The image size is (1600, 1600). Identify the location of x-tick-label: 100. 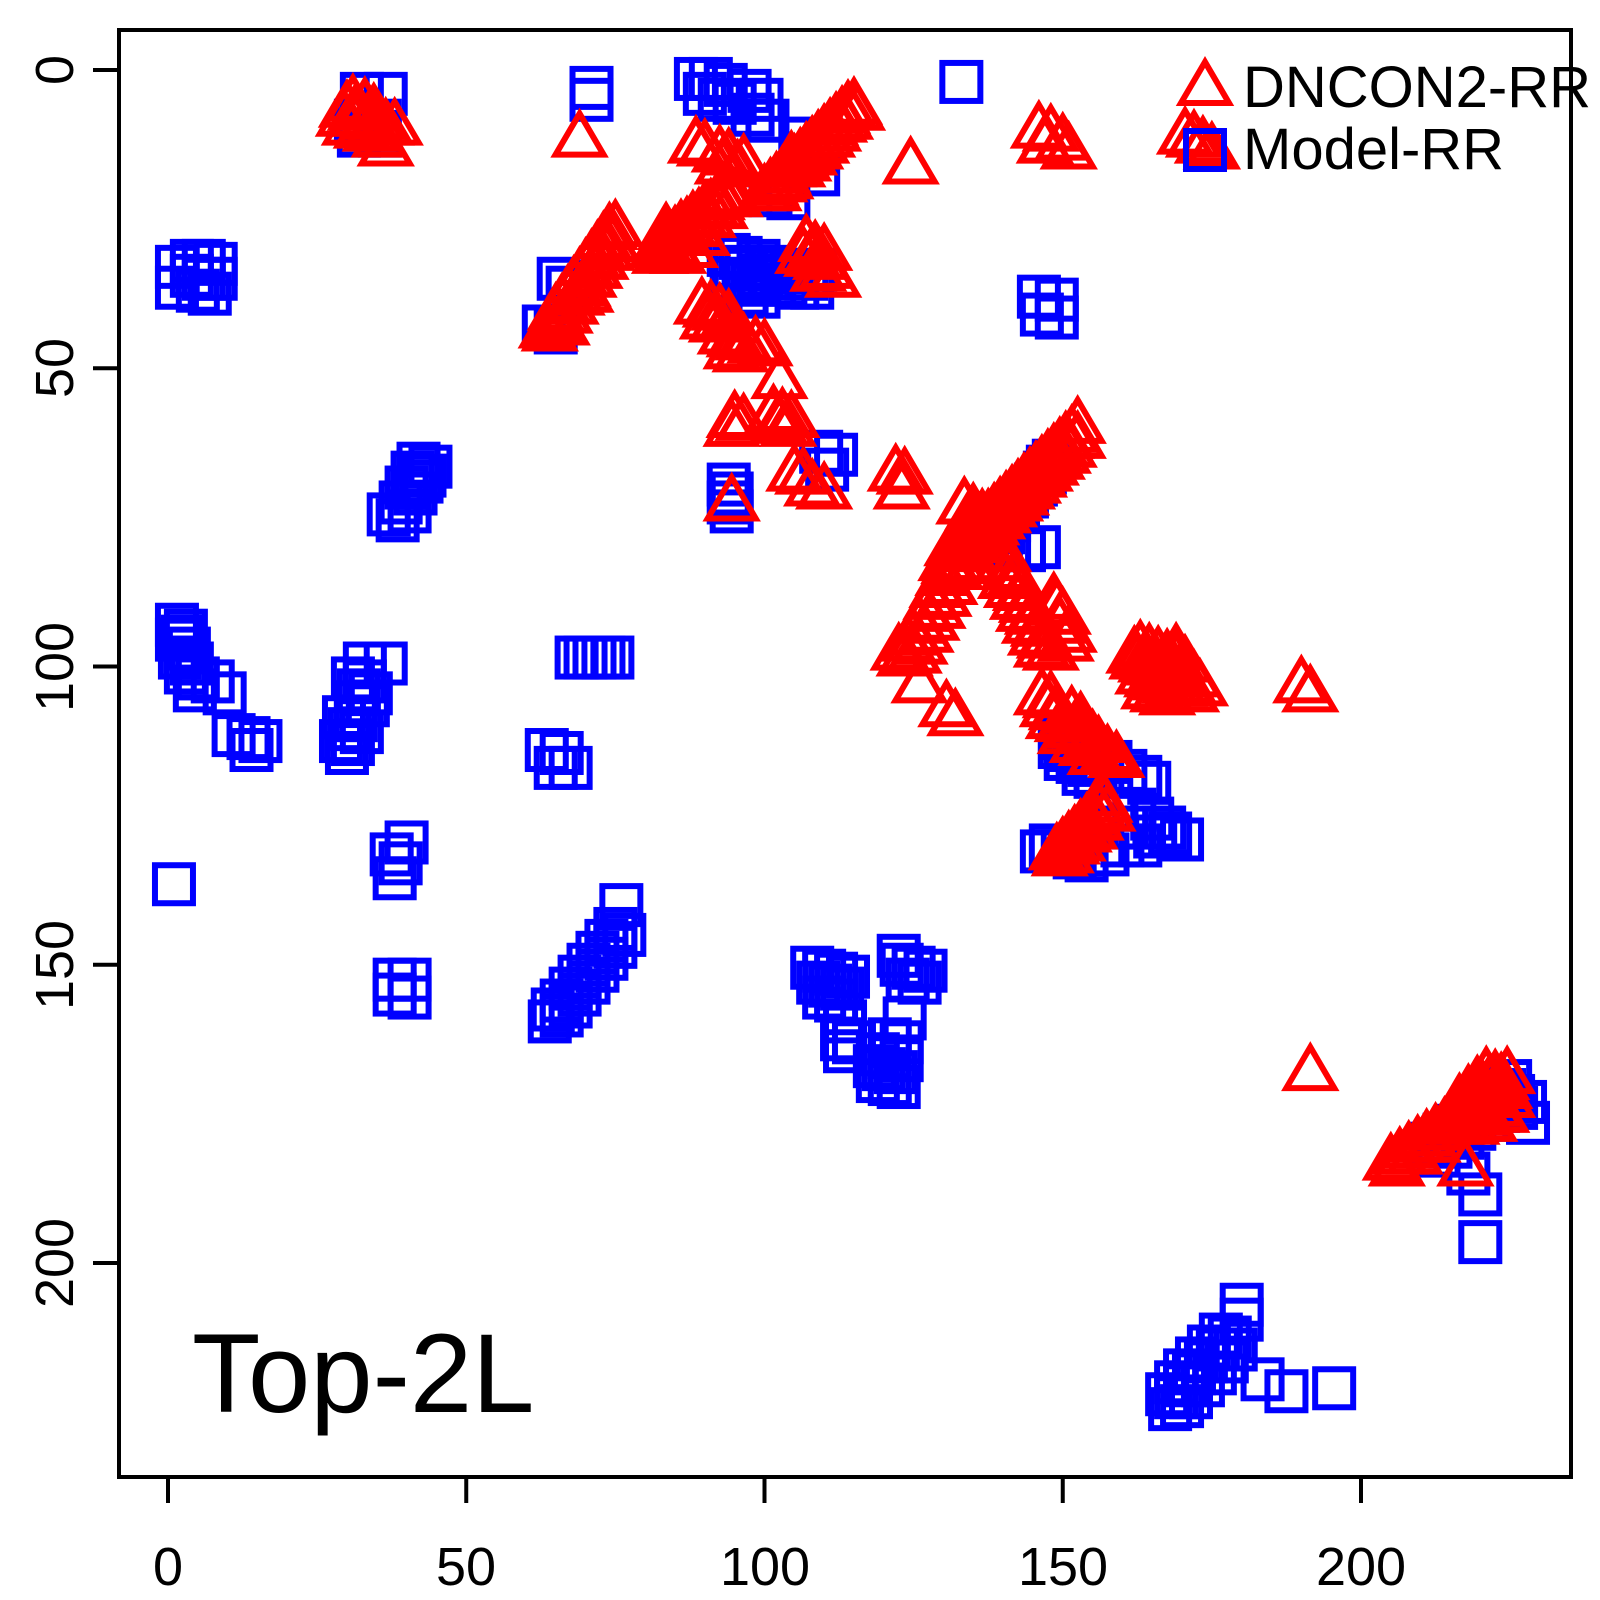
(765, 1567).